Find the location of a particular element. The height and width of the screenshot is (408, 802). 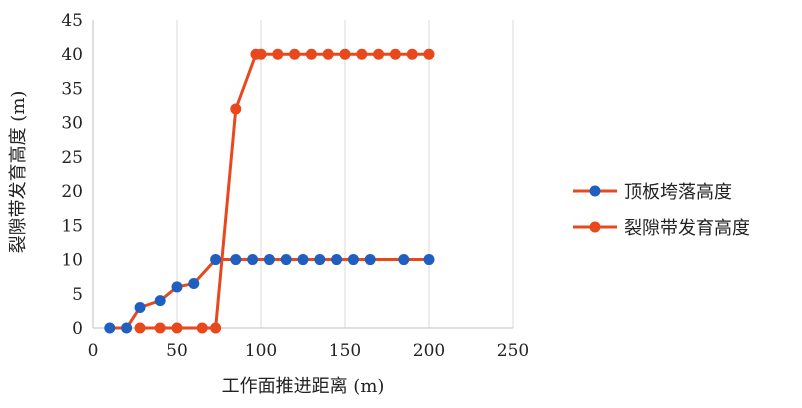

legend-label: 裂隙带发育高度 is located at coordinates (687, 228).